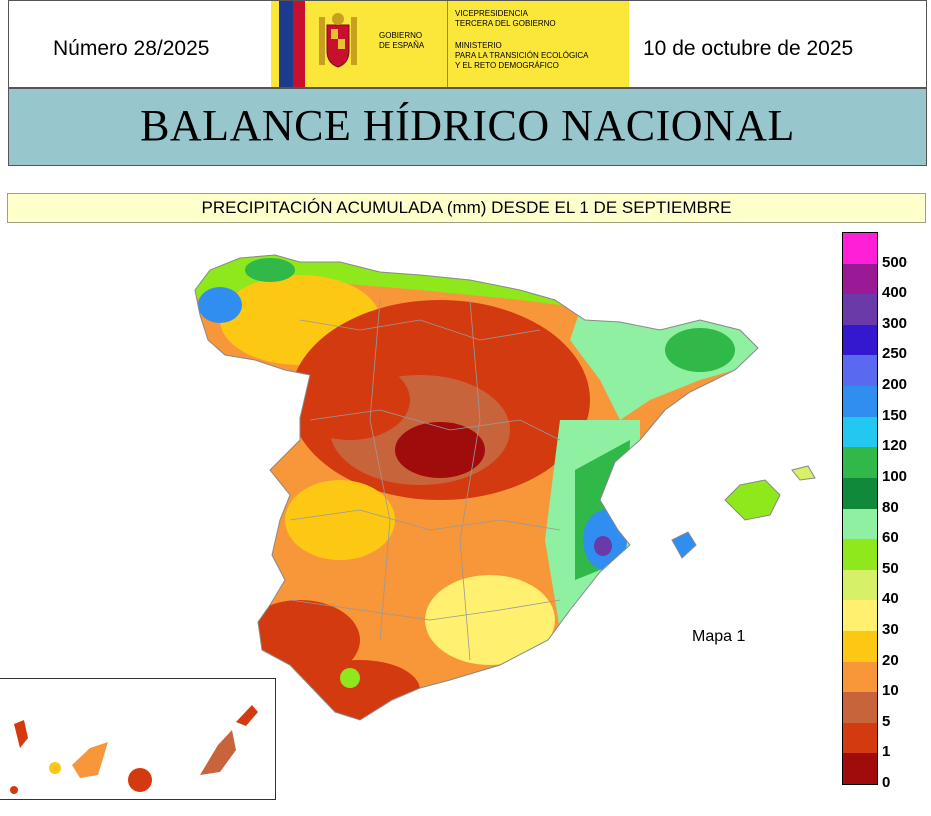 The width and height of the screenshot is (931, 816). What do you see at coordinates (890, 660) in the screenshot?
I see `legend-label: 20` at bounding box center [890, 660].